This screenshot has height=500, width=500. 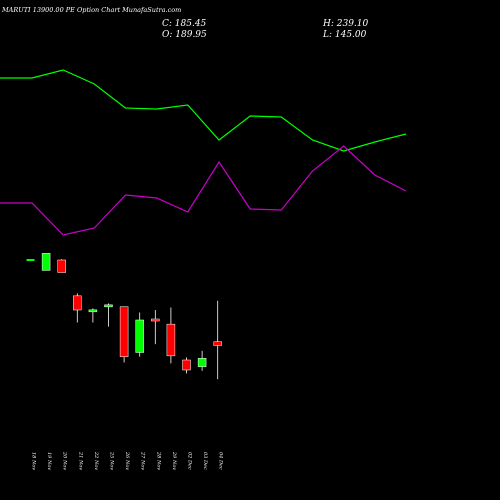 I want to click on x-tick-label: 22 Nov, so click(x=96, y=460).